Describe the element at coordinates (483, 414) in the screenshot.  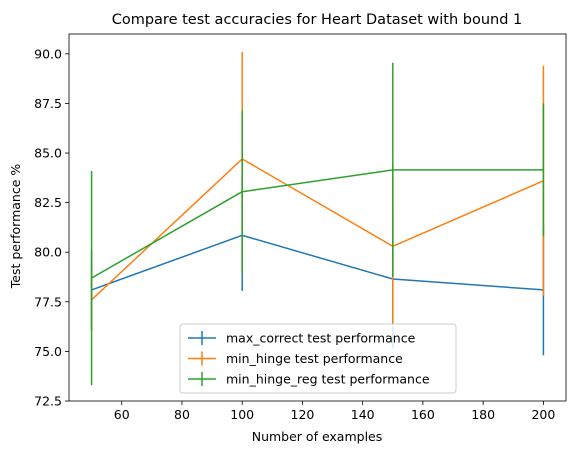
I see `x-tick-label: 180` at that location.